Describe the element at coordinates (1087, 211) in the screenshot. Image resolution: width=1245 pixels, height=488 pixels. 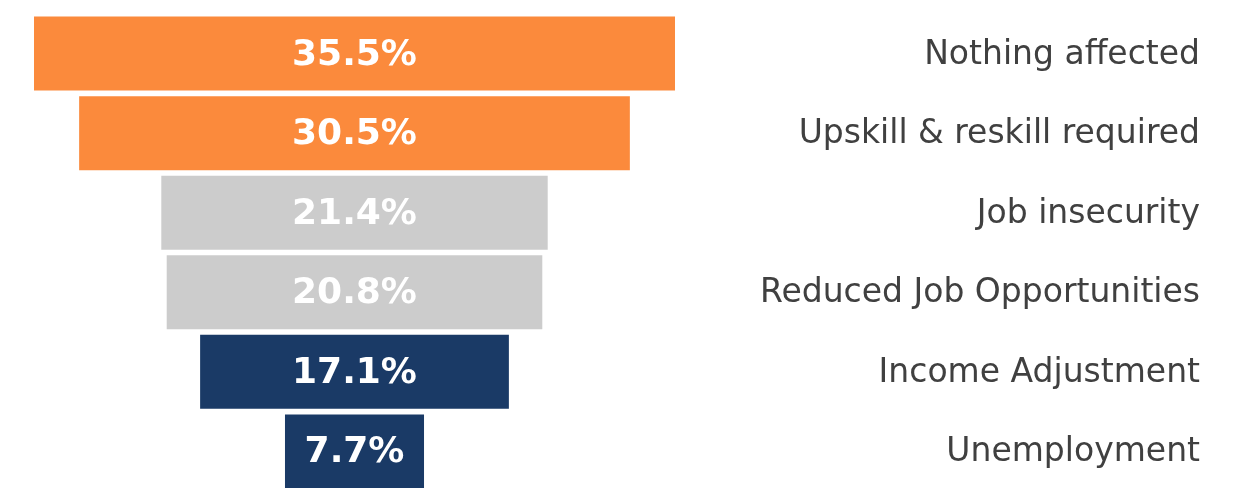
I see `category-label: Job insecurity` at that location.